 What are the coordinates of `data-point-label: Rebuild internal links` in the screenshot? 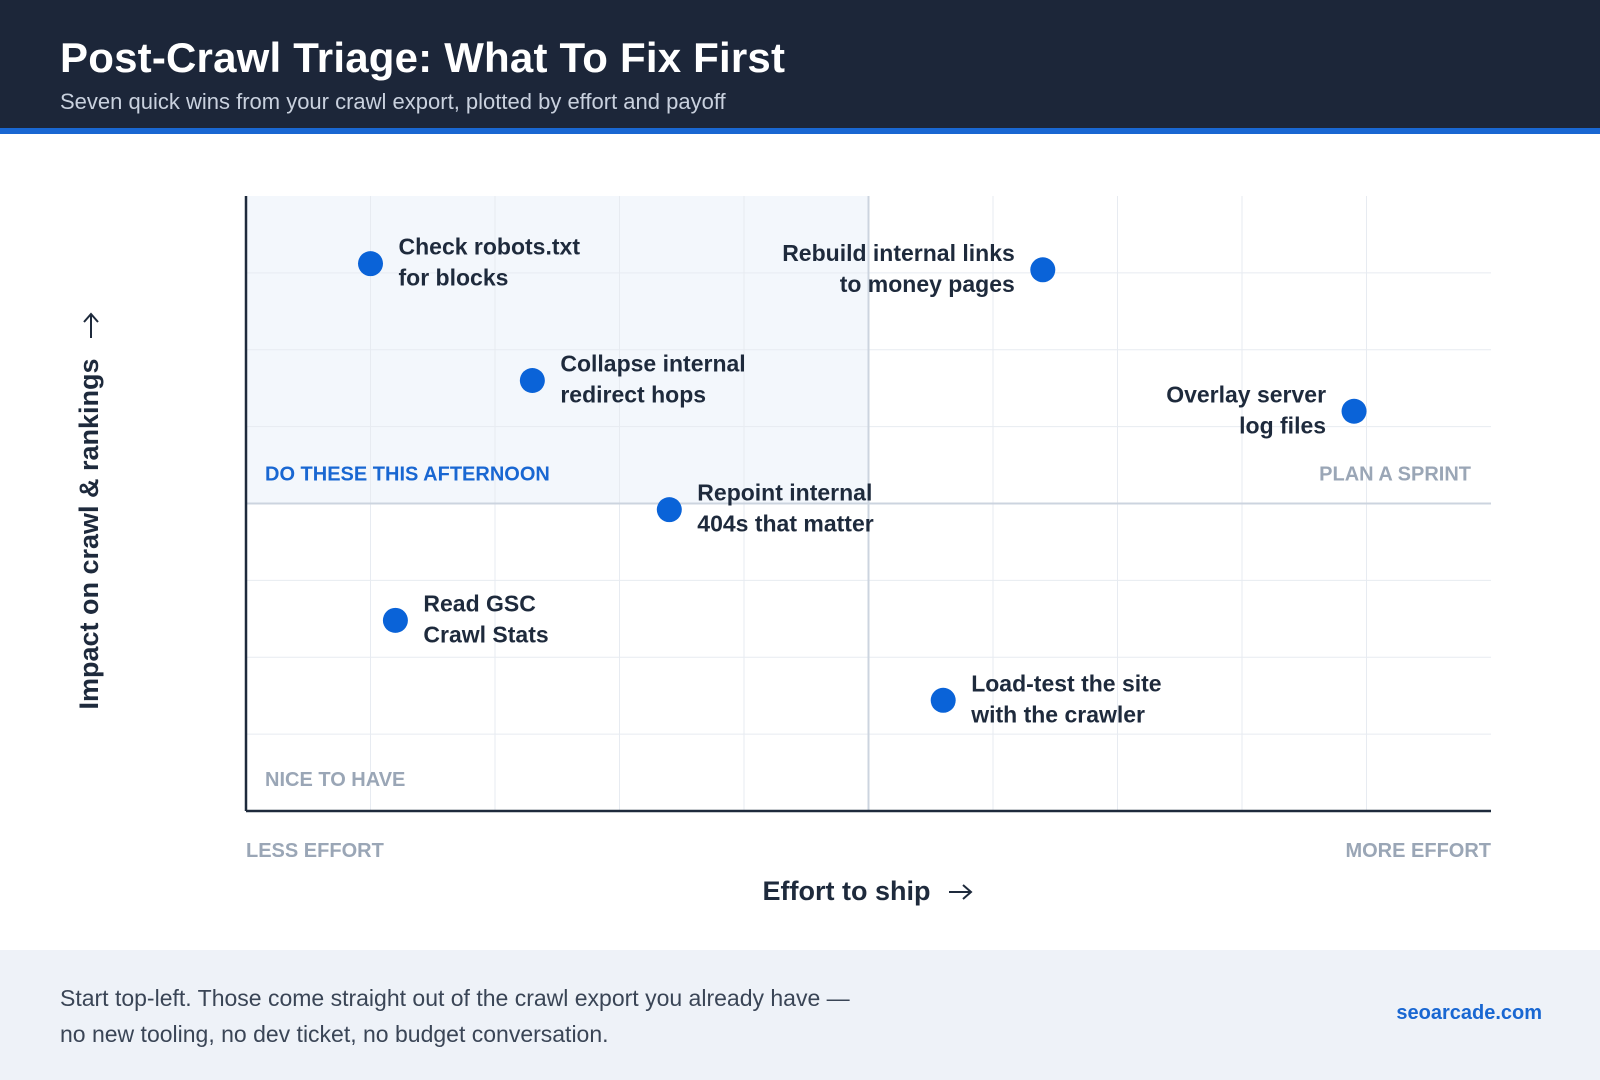 It's located at (898, 253).